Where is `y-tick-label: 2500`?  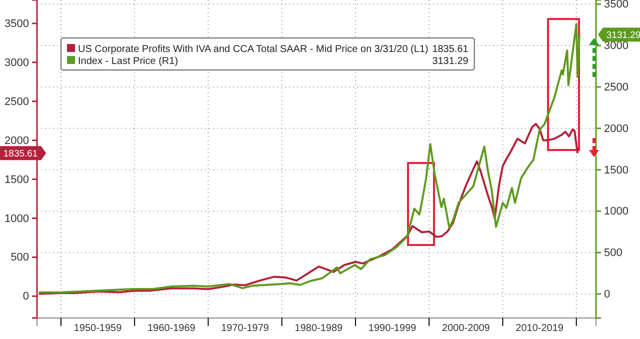 y-tick-label: 2500 is located at coordinates (16, 102).